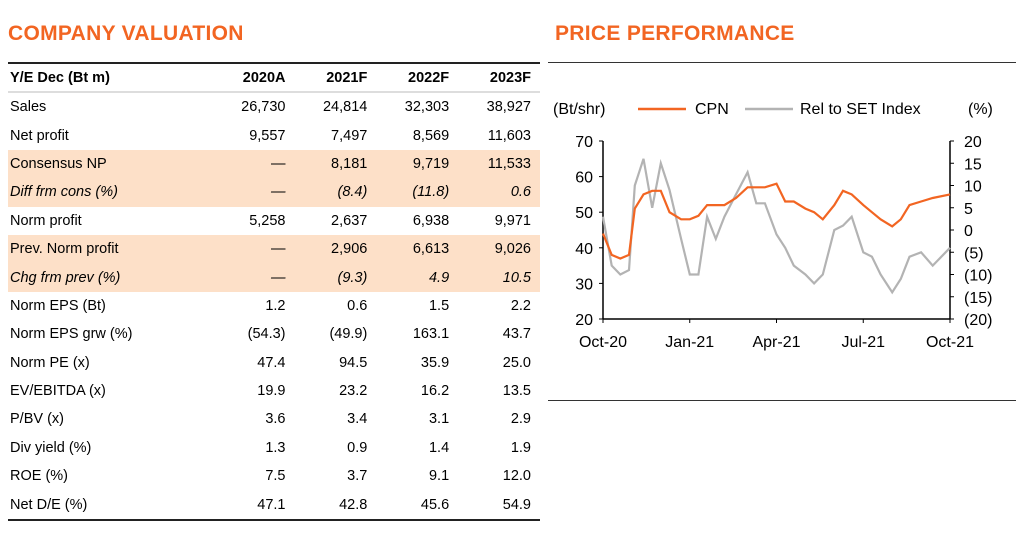  Describe the element at coordinates (776, 221) in the screenshot. I see `cpn-line` at that location.